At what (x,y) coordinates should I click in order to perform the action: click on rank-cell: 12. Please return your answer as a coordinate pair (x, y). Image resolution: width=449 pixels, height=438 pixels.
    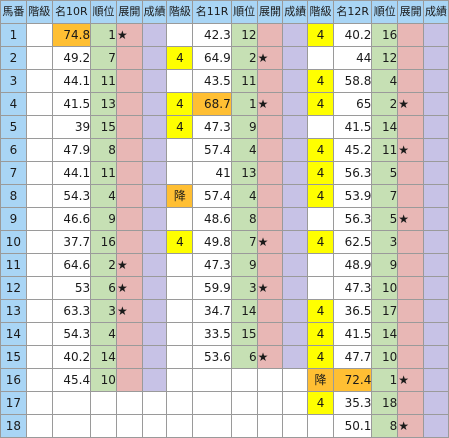
    Looking at the image, I should click on (244, 35).